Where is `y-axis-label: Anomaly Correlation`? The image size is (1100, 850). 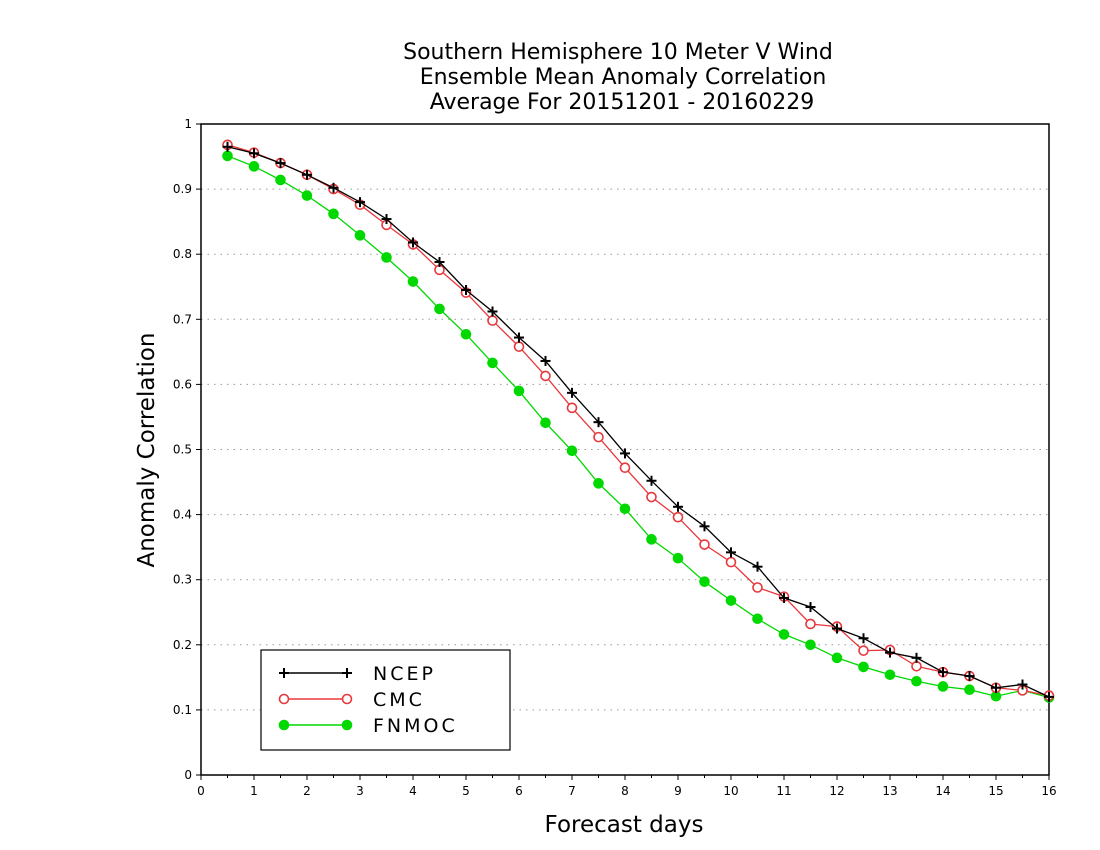
y-axis-label: Anomaly Correlation is located at coordinates (147, 449).